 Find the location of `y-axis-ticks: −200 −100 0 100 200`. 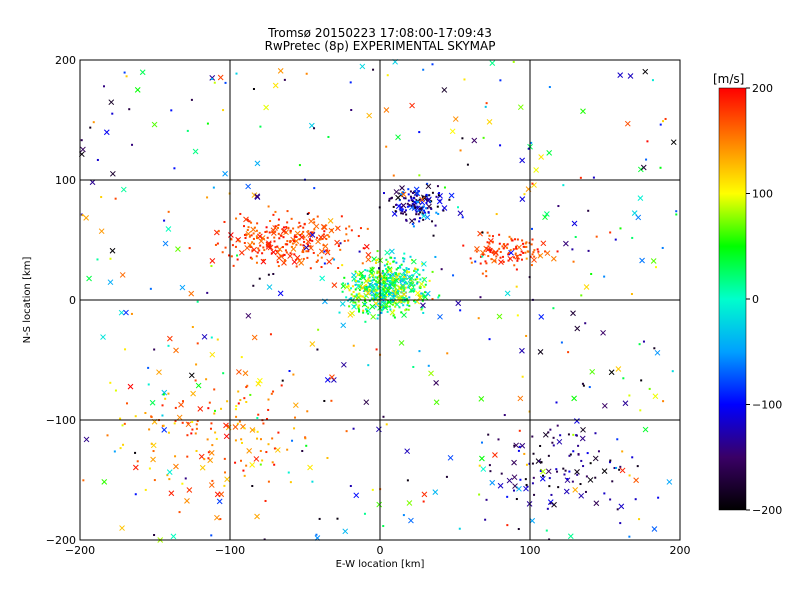

y-axis-ticks: −200 −100 0 100 200 is located at coordinates (61, 300).